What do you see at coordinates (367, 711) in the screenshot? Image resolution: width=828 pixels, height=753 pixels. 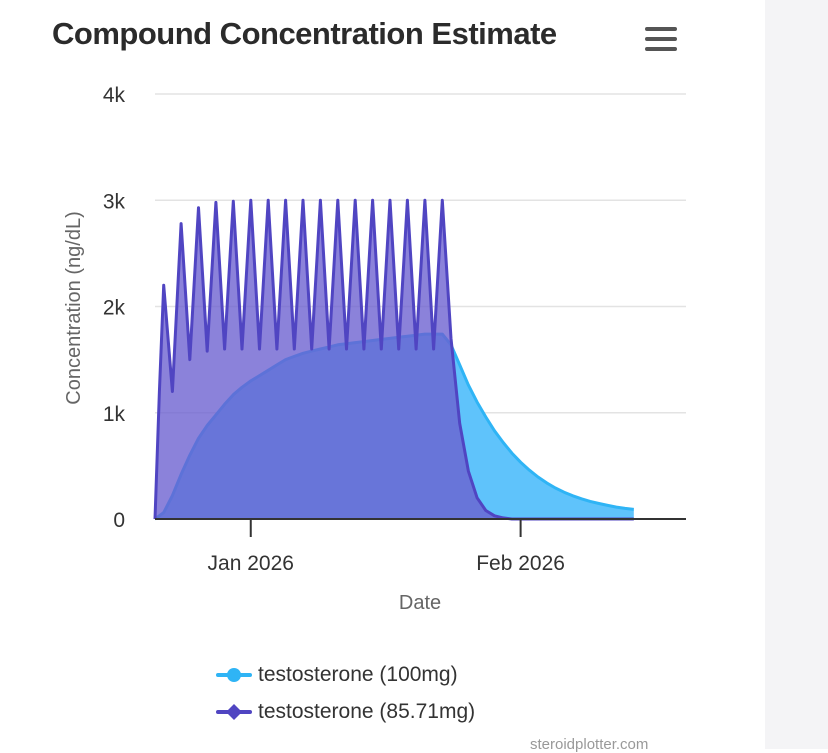 I see `legend-label: testosterone (85.71mg)` at bounding box center [367, 711].